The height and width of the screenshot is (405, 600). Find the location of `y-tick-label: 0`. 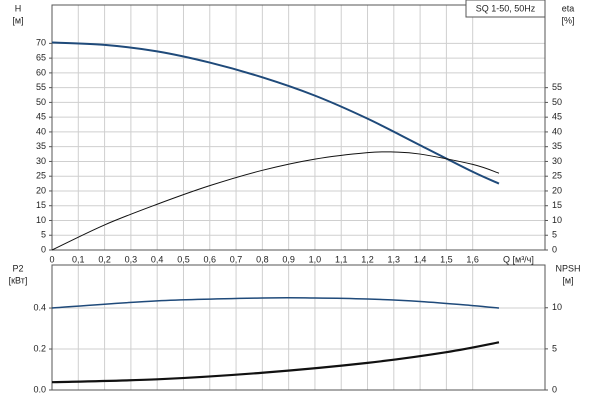

y-tick-label: 0 is located at coordinates (43, 249).